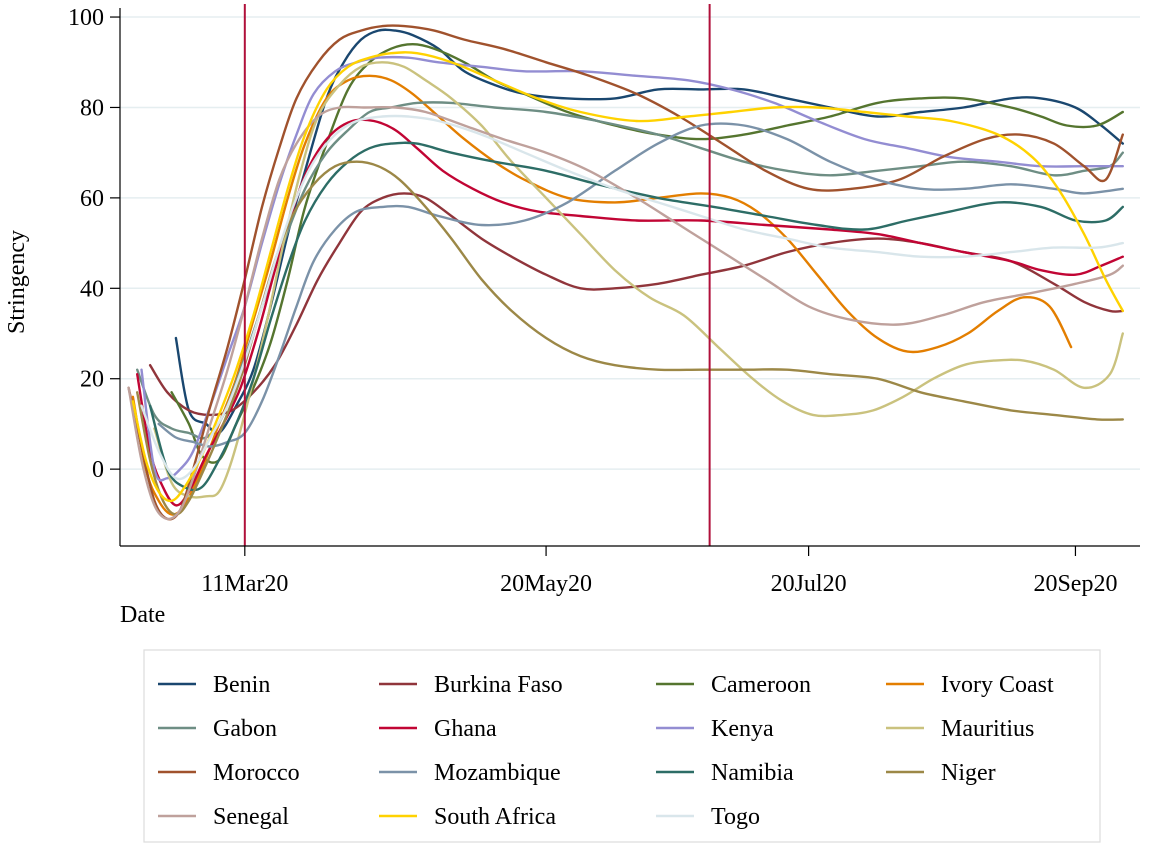 The height and width of the screenshot is (844, 1165). What do you see at coordinates (251, 817) in the screenshot?
I see `legend-label-senegal: Senegal` at bounding box center [251, 817].